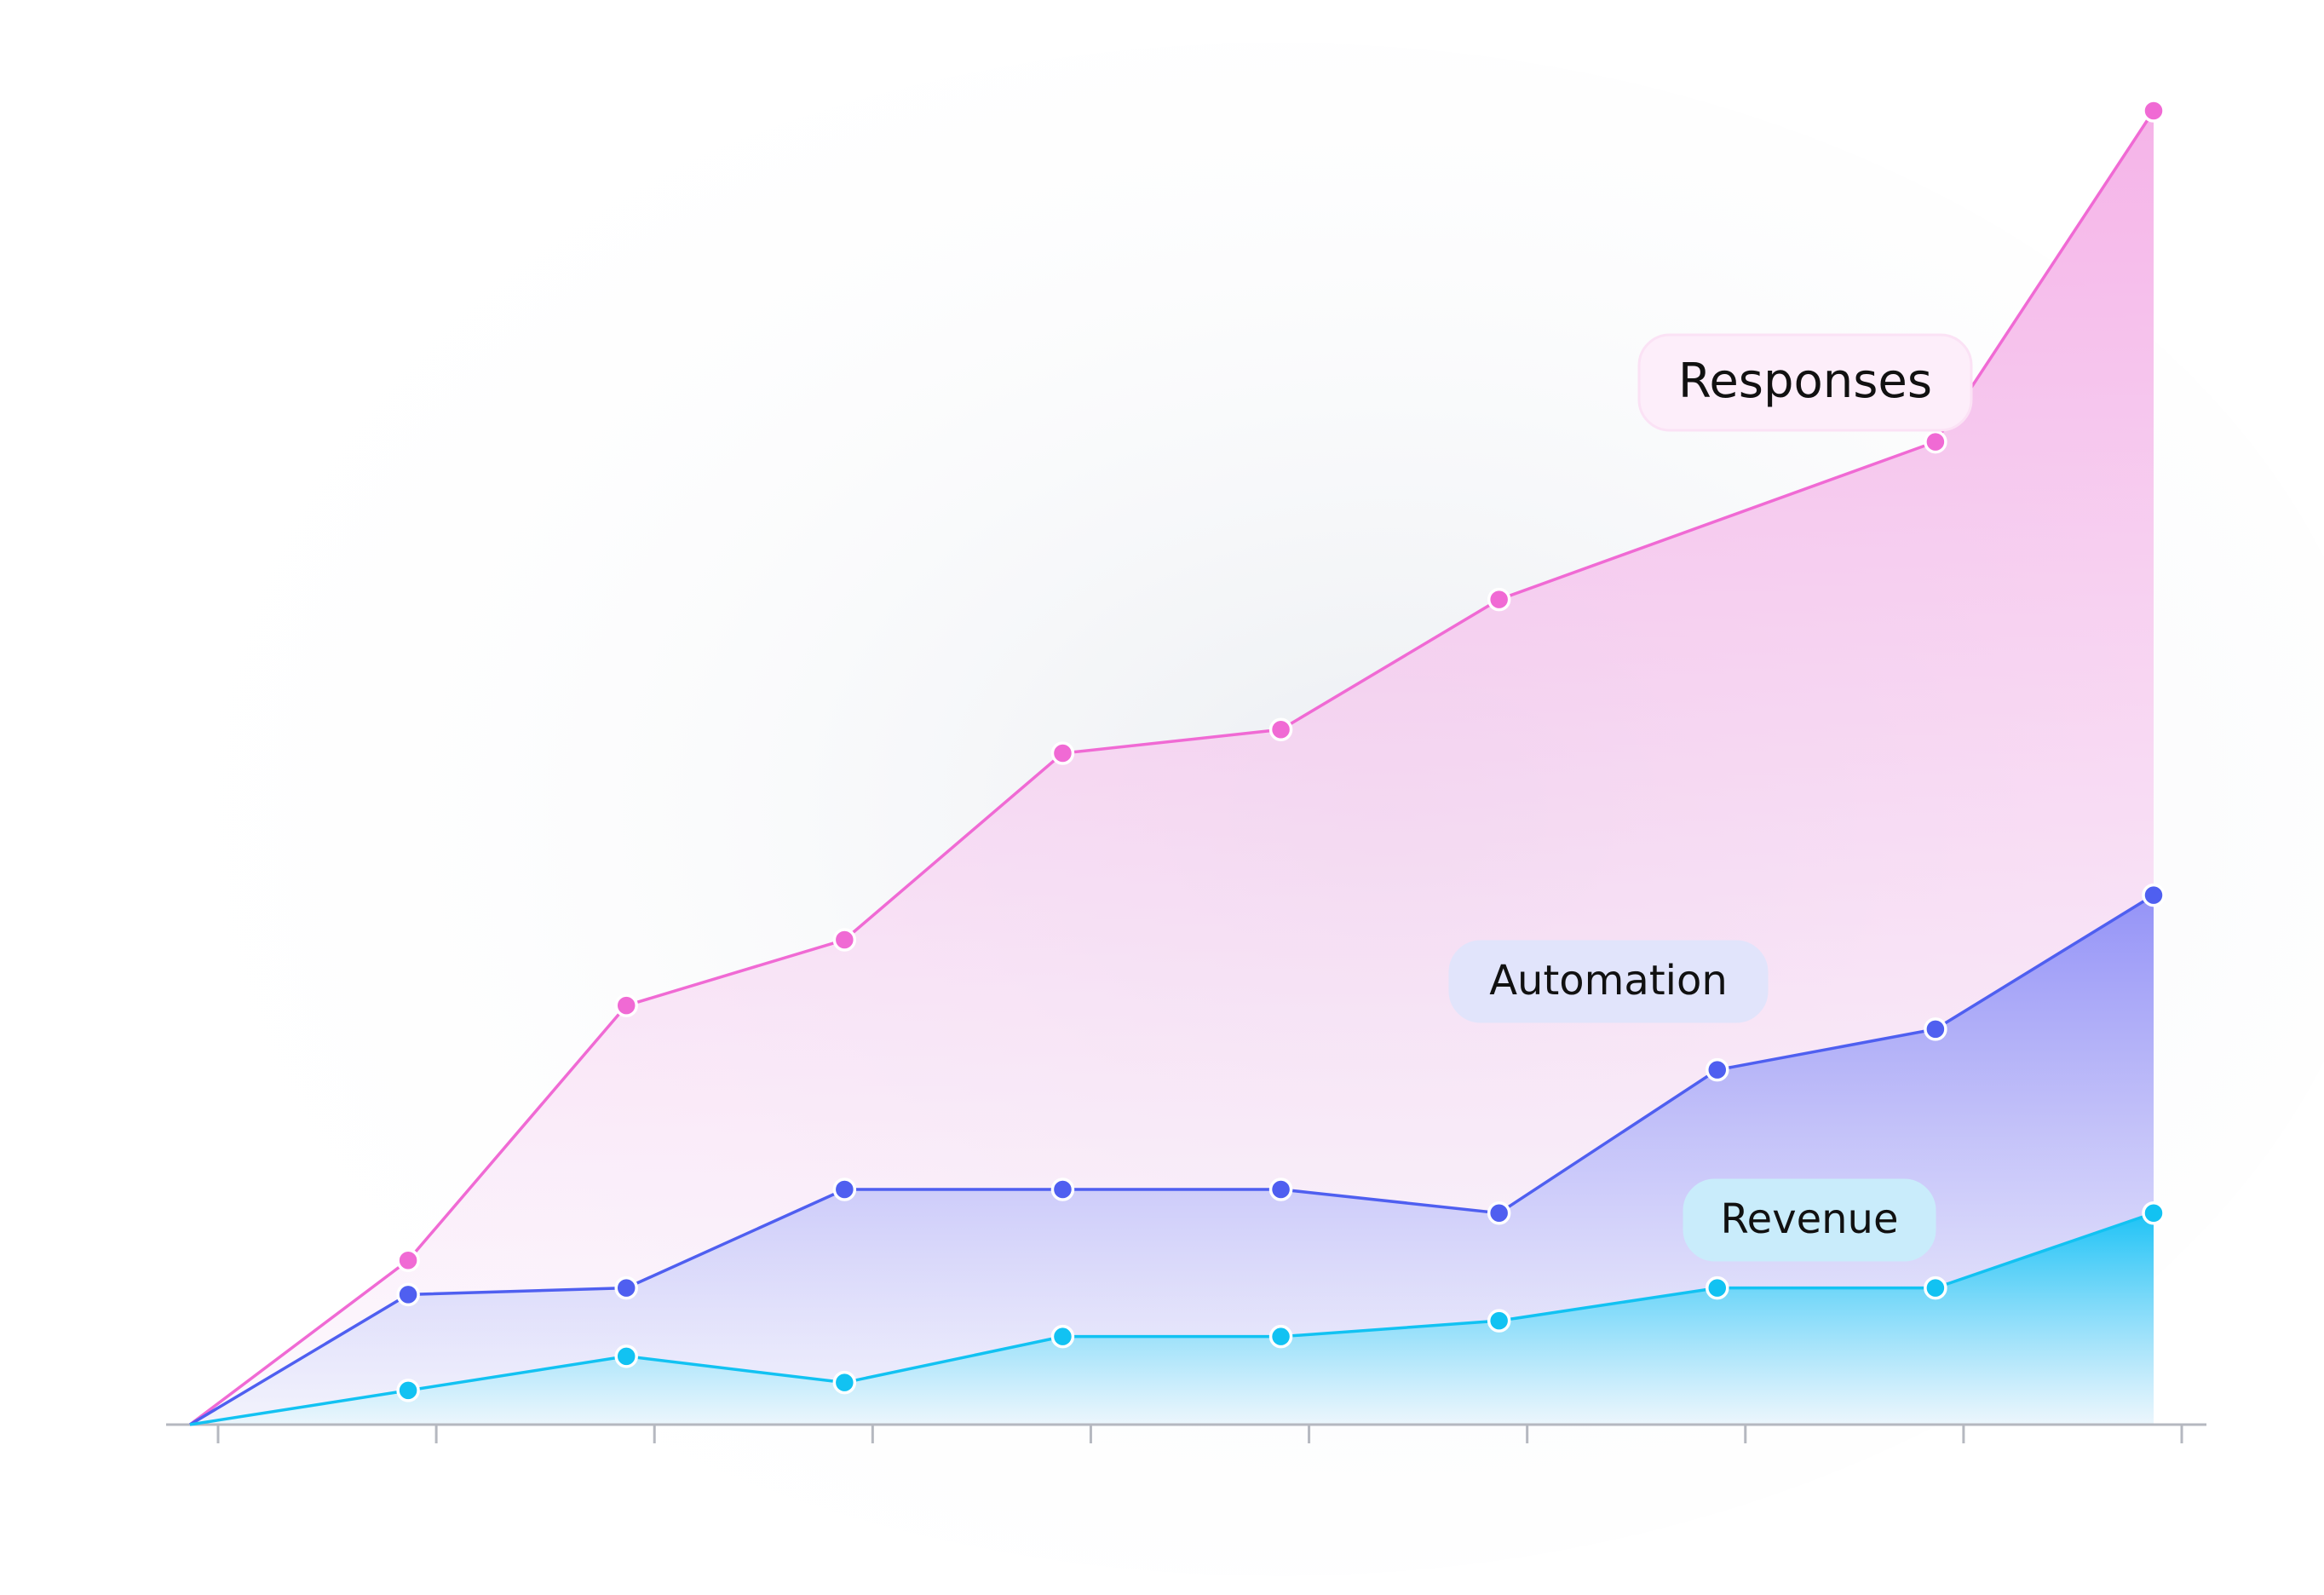  I want to click on series-label: Revenue, so click(1809, 1219).